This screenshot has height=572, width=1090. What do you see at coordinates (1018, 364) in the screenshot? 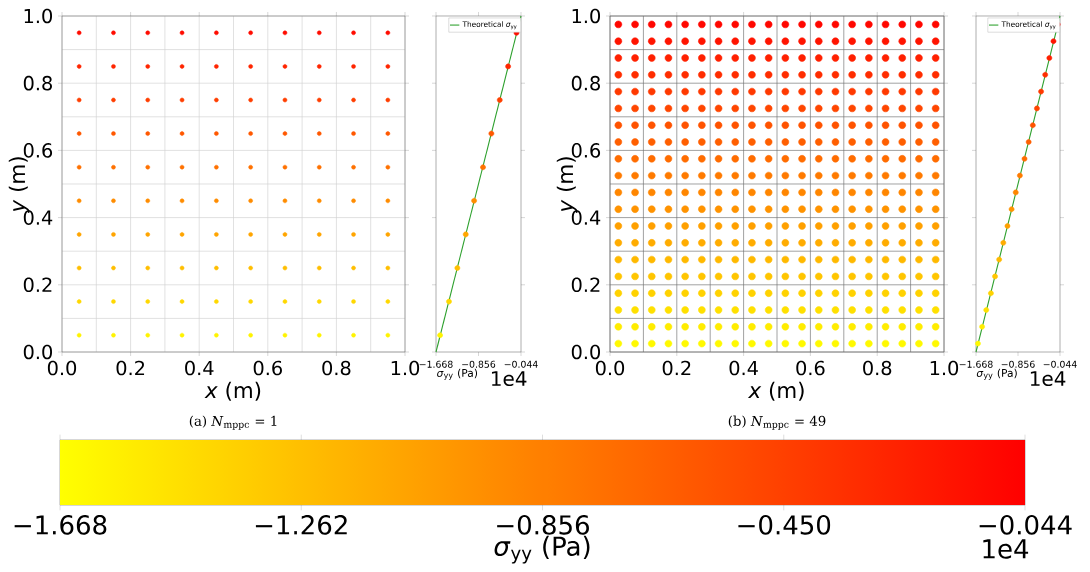
I see `x-tick-label: −0.856` at bounding box center [1018, 364].